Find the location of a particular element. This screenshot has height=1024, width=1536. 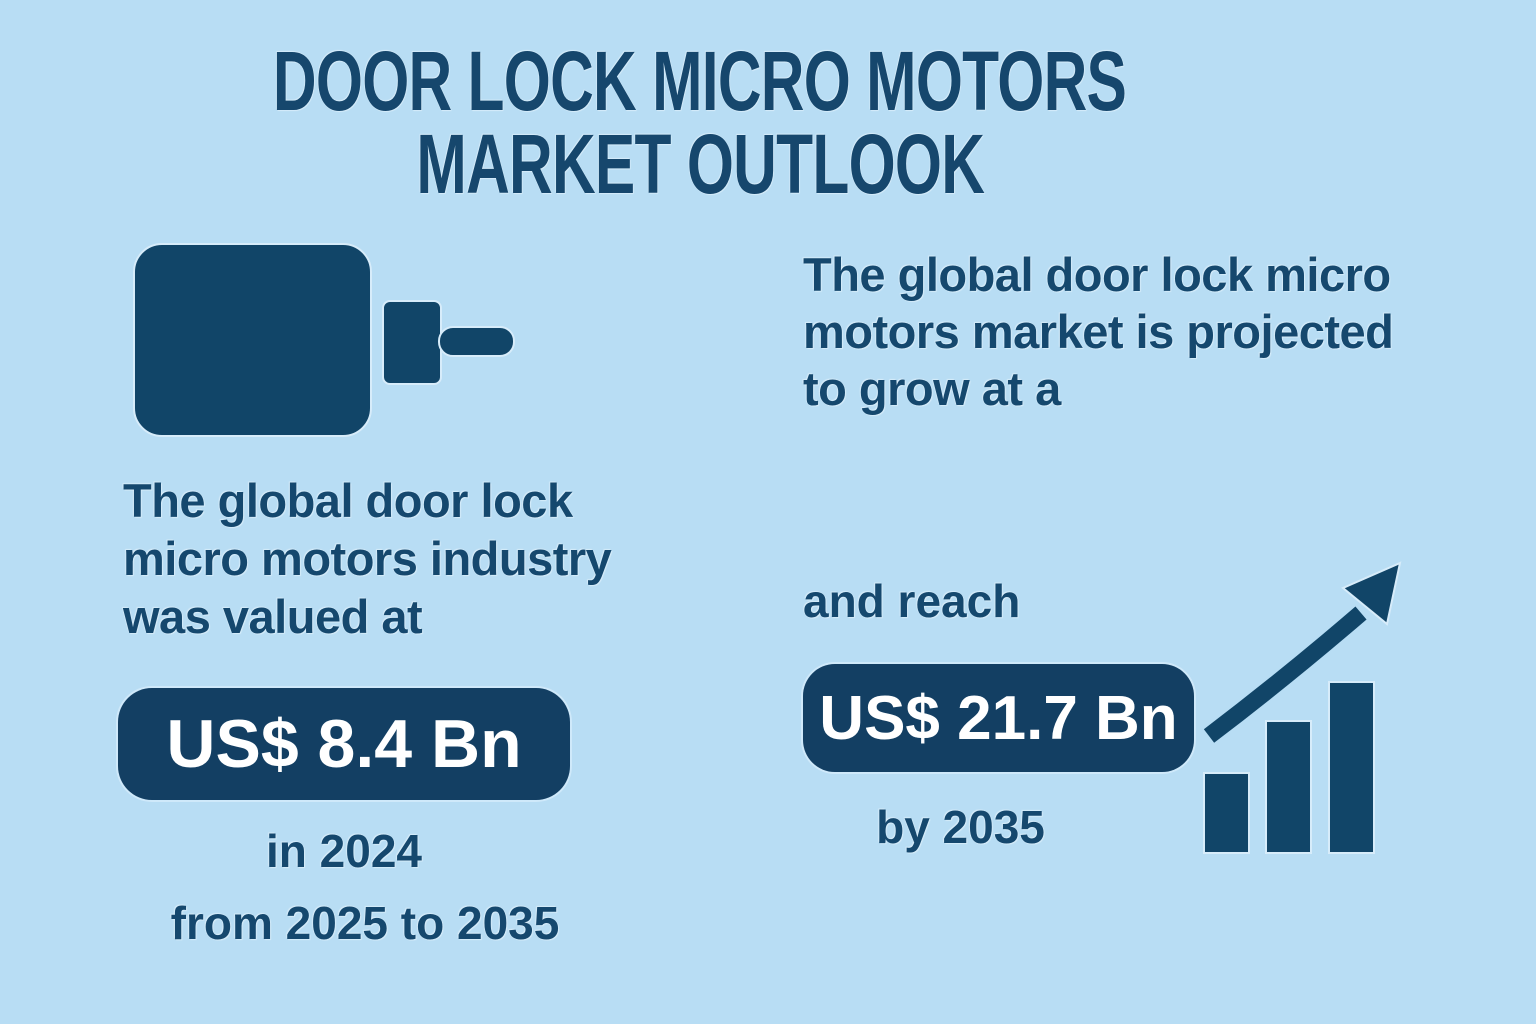

market-value-2035-badge: US$ 21.7 Bn is located at coordinates (998, 718).